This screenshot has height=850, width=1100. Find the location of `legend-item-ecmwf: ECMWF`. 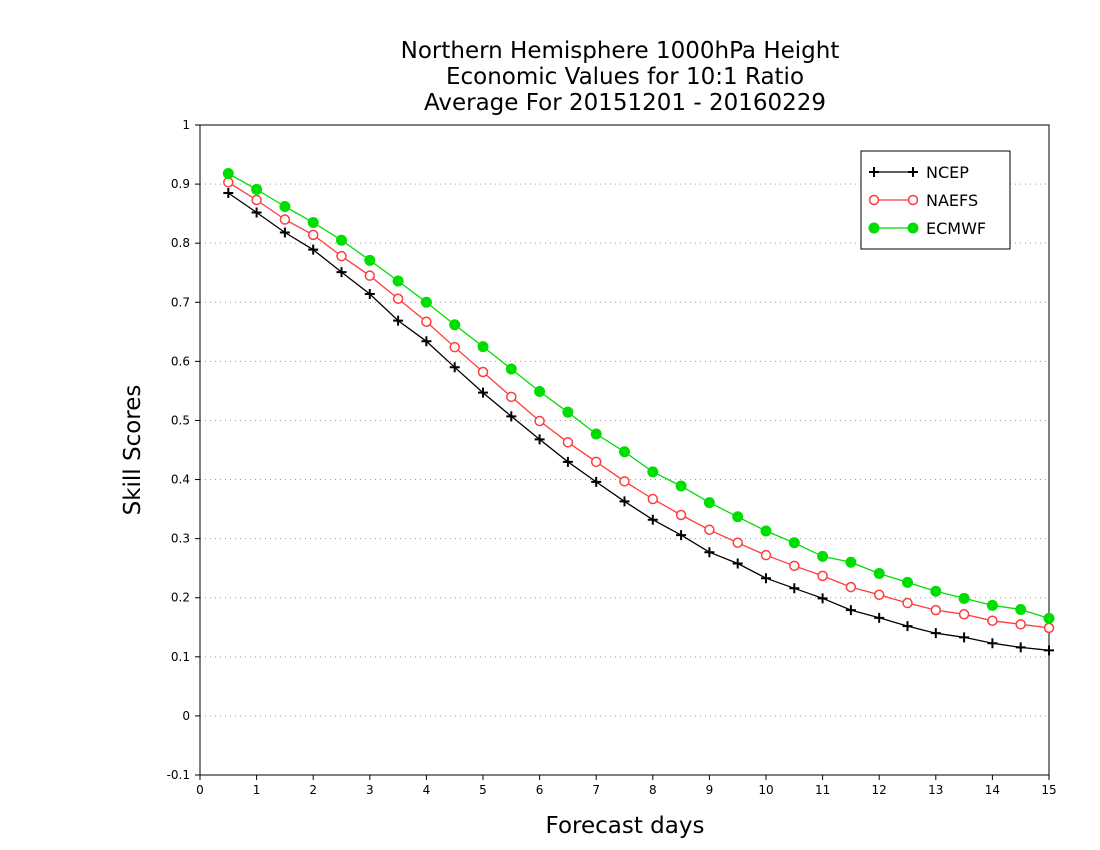

legend-item-ecmwf: ECMWF is located at coordinates (927, 228).